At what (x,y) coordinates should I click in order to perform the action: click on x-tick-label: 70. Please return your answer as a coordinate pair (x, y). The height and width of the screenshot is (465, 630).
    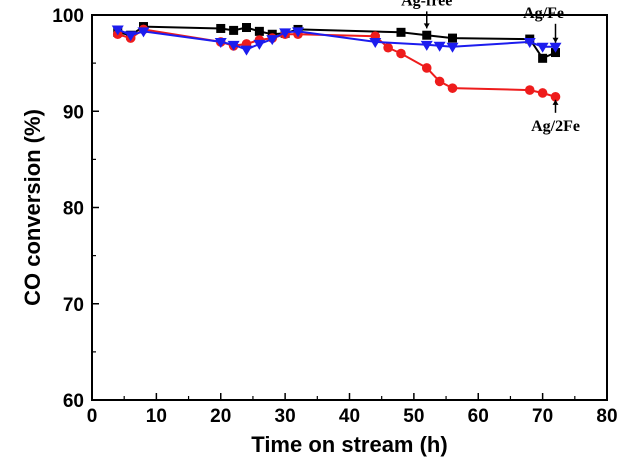
    Looking at the image, I should click on (542, 416).